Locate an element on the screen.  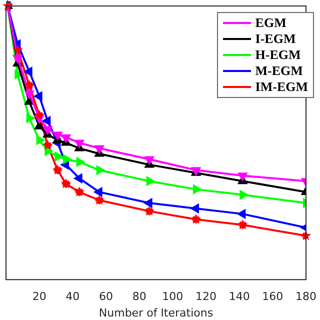
x-tick-label: 140 is located at coordinates (239, 297).